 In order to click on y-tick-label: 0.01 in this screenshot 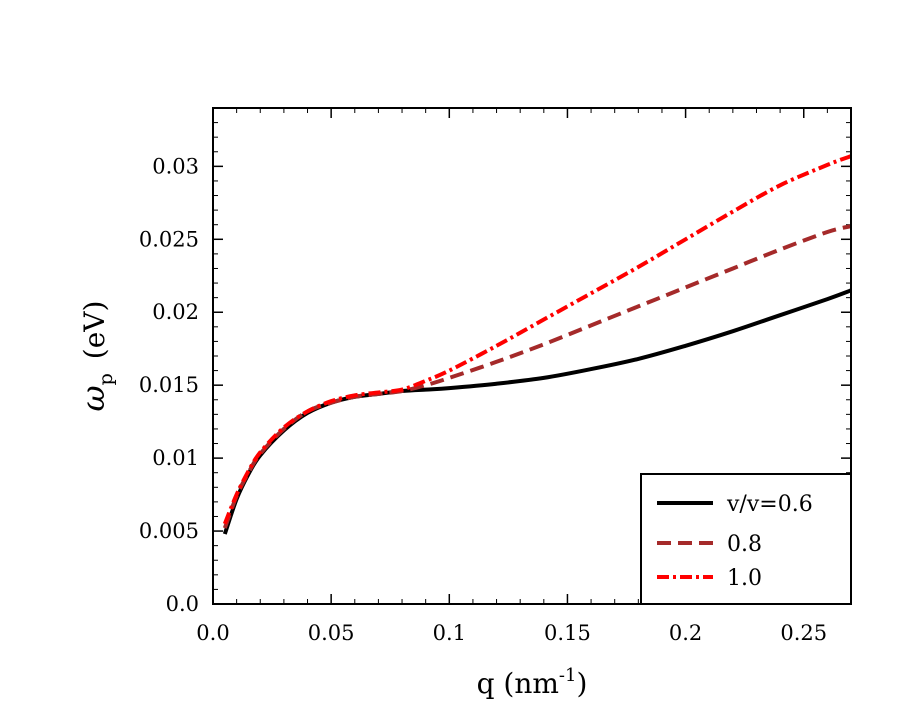, I will do `click(175, 458)`.